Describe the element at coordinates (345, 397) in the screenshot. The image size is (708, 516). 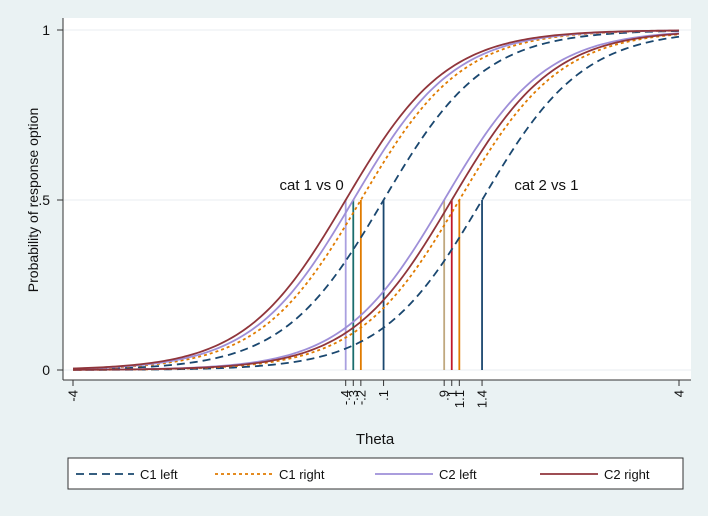
I see `x-tick-label: -.4` at that location.